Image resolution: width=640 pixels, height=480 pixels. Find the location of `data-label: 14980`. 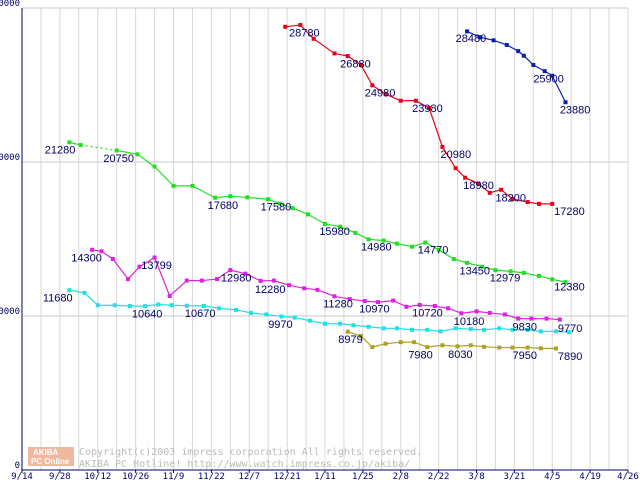

data-label: 14980 is located at coordinates (376, 248).